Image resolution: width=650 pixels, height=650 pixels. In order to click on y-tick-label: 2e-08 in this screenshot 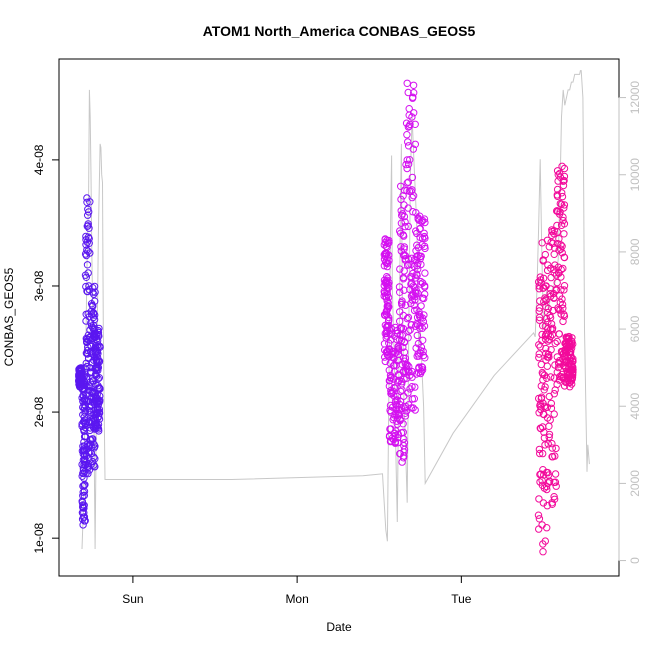, I will do `click(39, 411)`.